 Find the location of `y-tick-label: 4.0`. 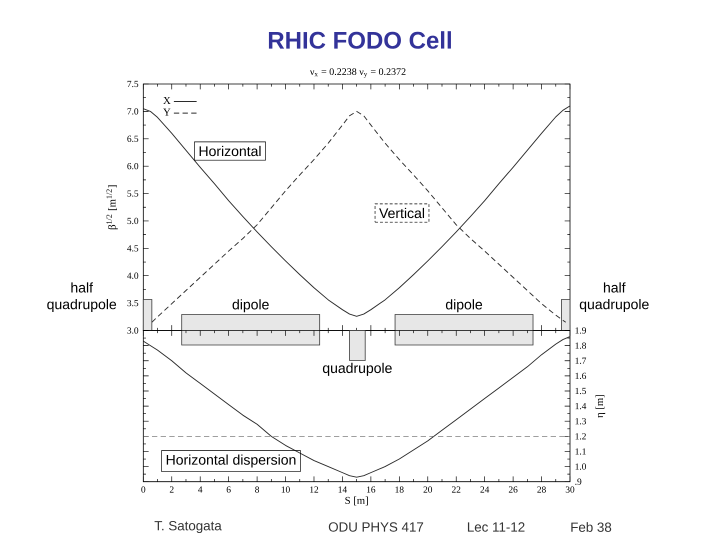

y-tick-label: 4.0 is located at coordinates (132, 275).